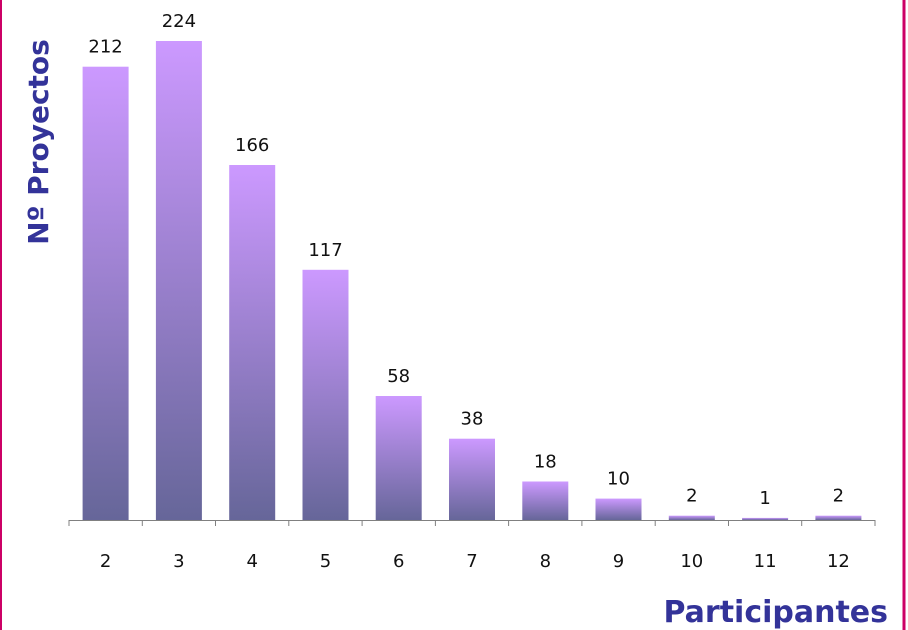 Image resolution: width=908 pixels, height=630 pixels. I want to click on data-label-9: 10, so click(618, 479).